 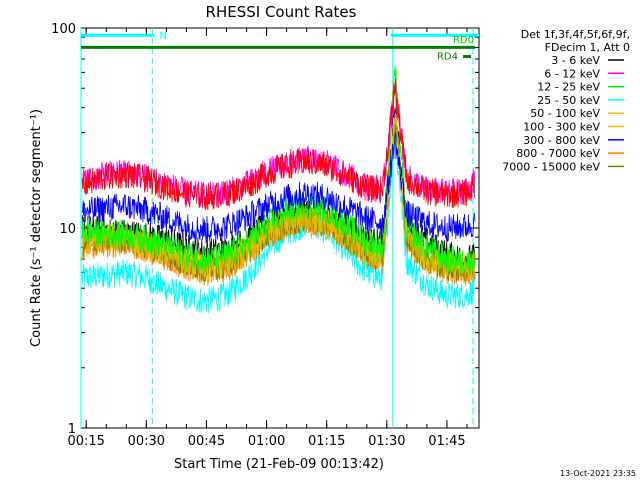 What do you see at coordinates (63, 29) in the screenshot?
I see `y-tick-label: 100` at bounding box center [63, 29].